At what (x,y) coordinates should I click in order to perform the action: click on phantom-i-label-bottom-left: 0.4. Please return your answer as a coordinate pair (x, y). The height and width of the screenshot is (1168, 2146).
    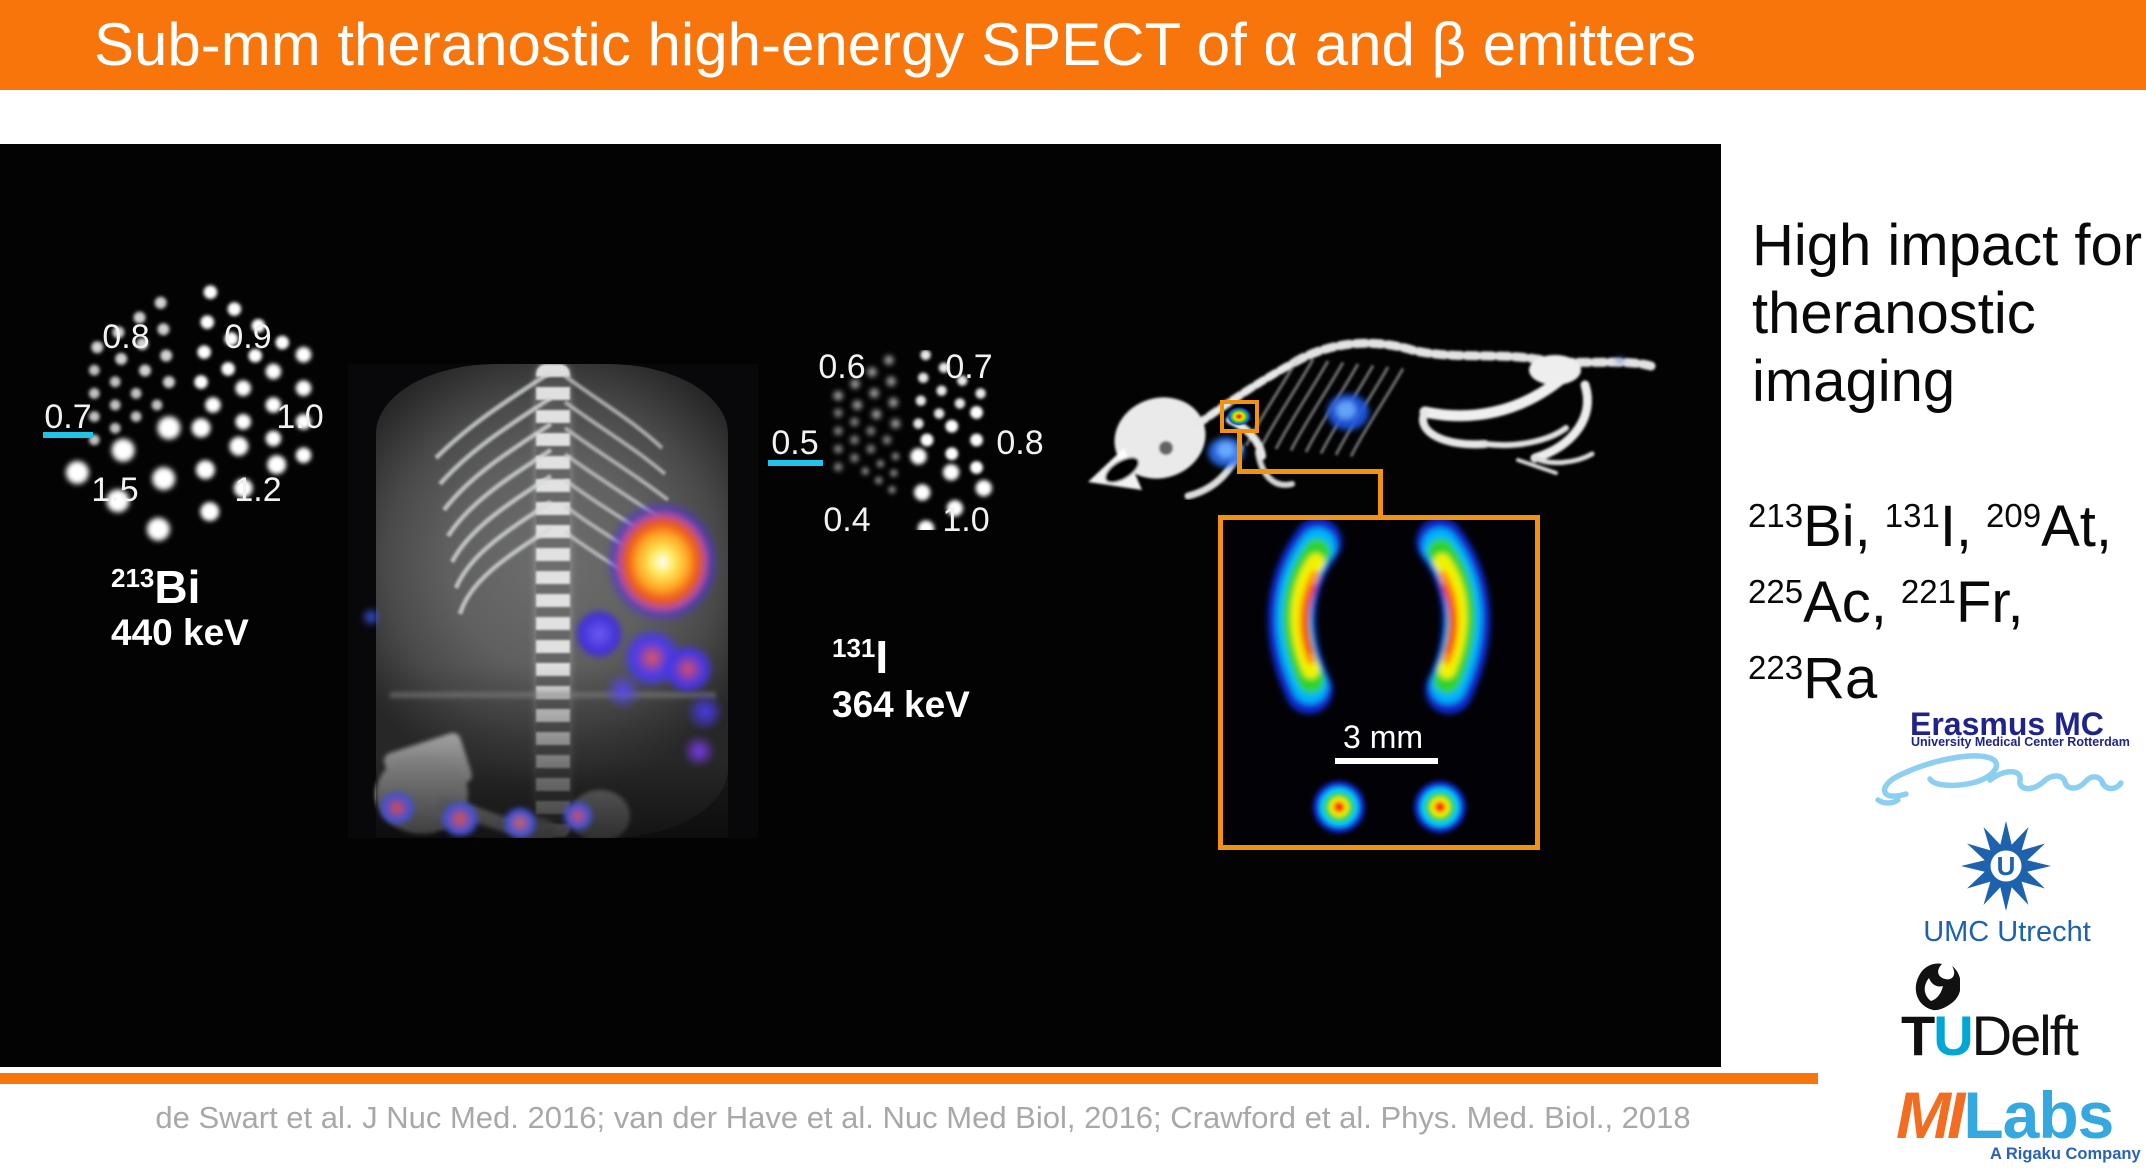
    Looking at the image, I should click on (847, 520).